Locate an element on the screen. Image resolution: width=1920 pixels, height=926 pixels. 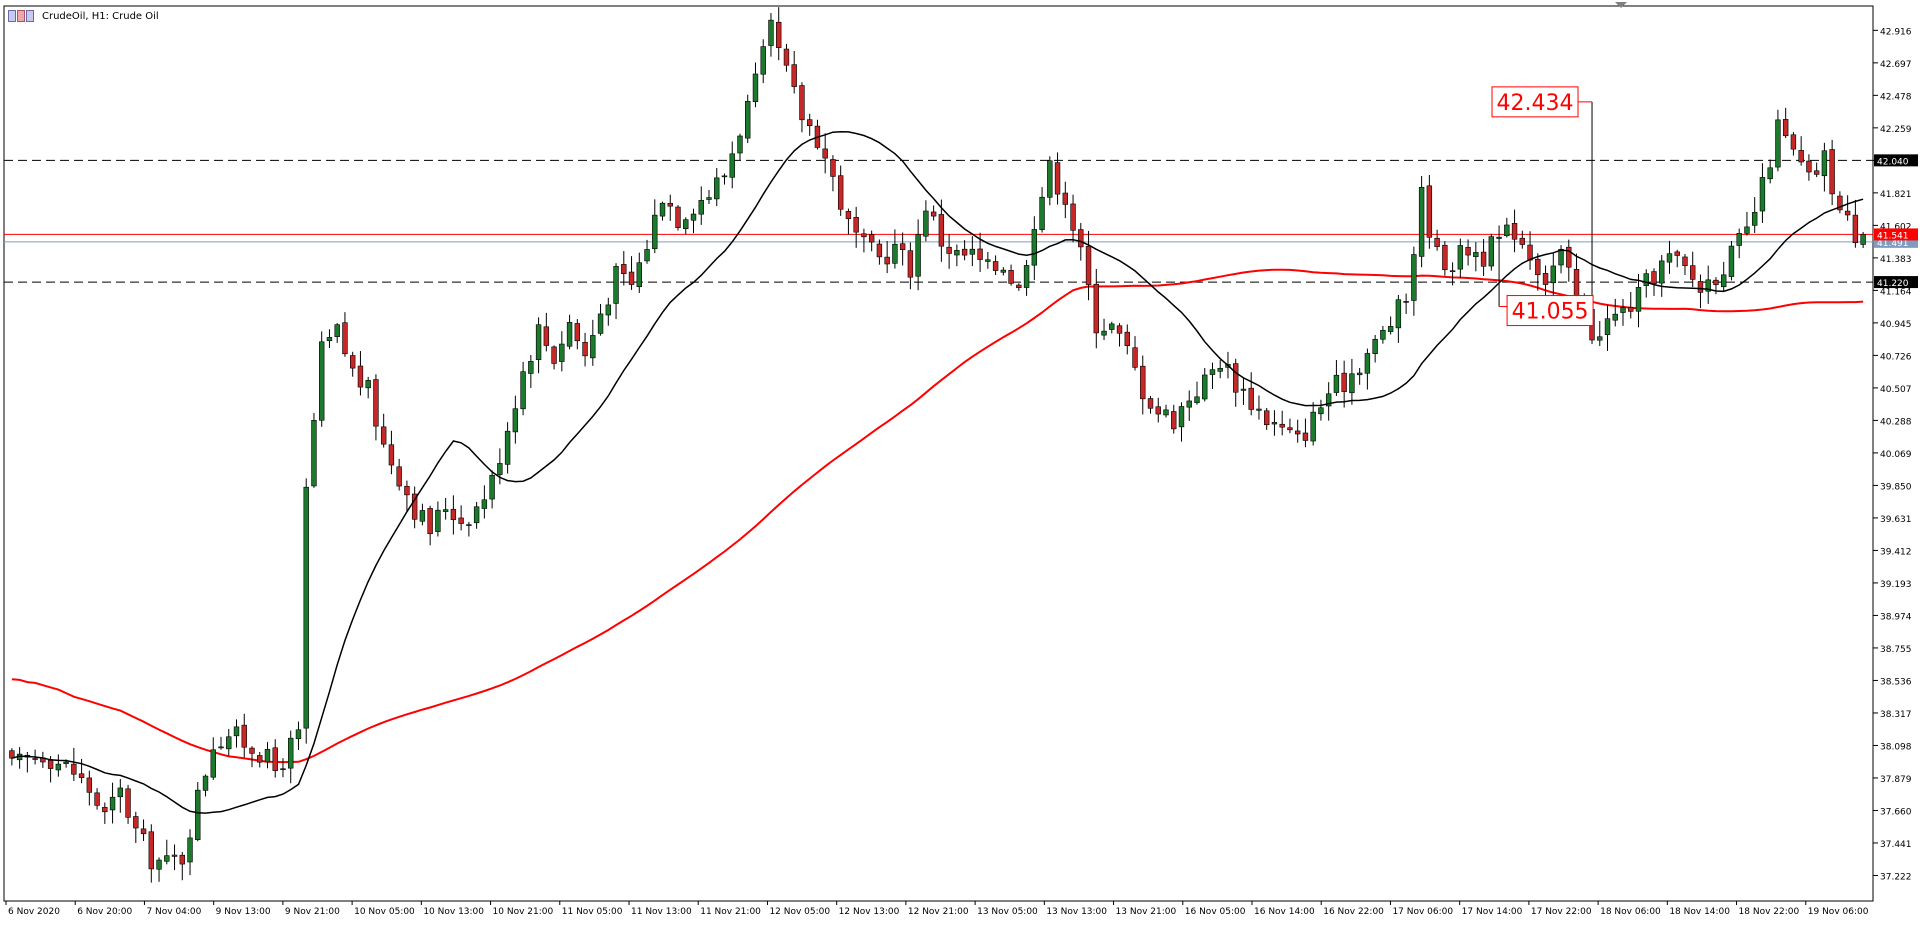
y-tick-label: 42.259 is located at coordinates (1896, 130).